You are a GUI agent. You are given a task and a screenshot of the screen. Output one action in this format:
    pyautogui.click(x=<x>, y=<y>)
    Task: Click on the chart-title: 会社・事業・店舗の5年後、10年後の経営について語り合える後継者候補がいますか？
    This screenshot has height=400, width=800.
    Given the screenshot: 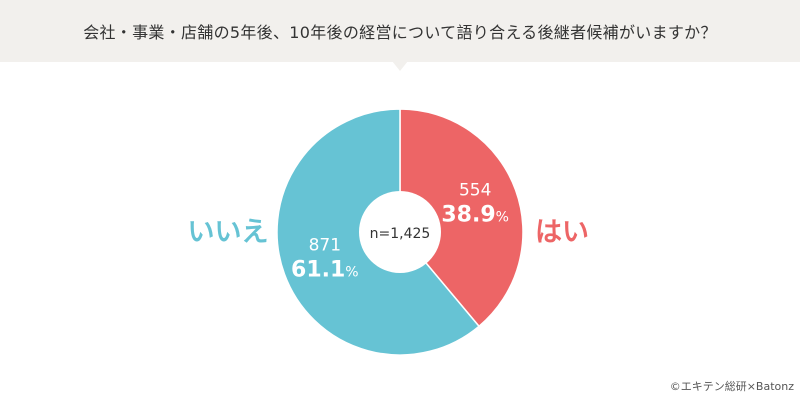 What is the action you would take?
    pyautogui.click(x=400, y=32)
    